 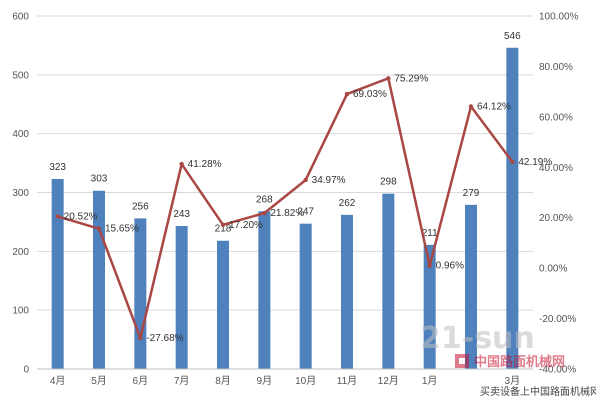 I want to click on right-tick-label: 80.00%, so click(x=556, y=67).